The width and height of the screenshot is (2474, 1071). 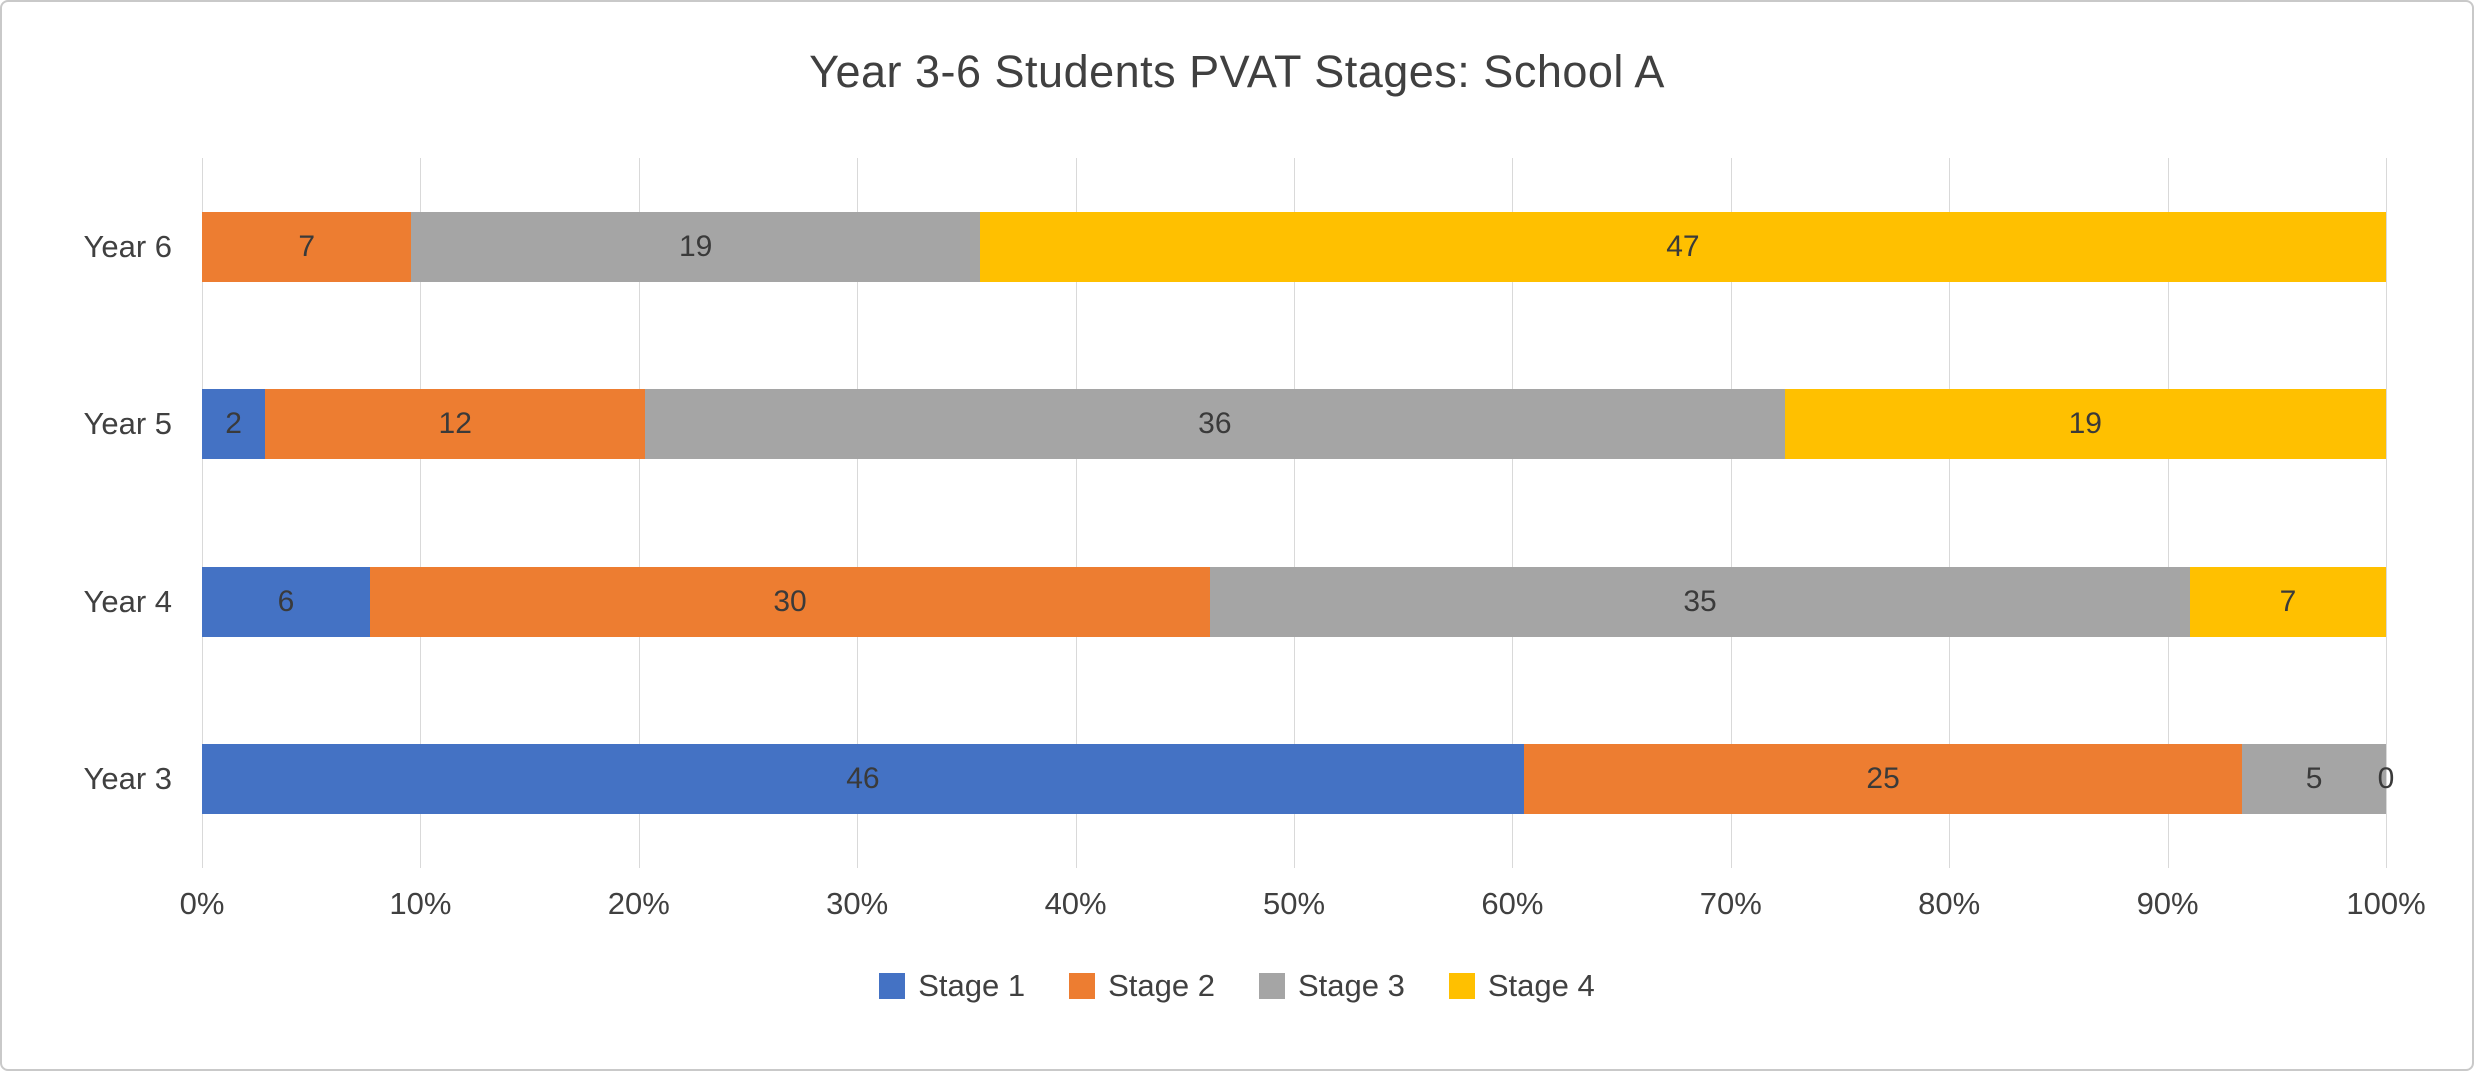 I want to click on legend: Stage 1 Stage 2 Stage 3 Stage 4, so click(x=1237, y=986).